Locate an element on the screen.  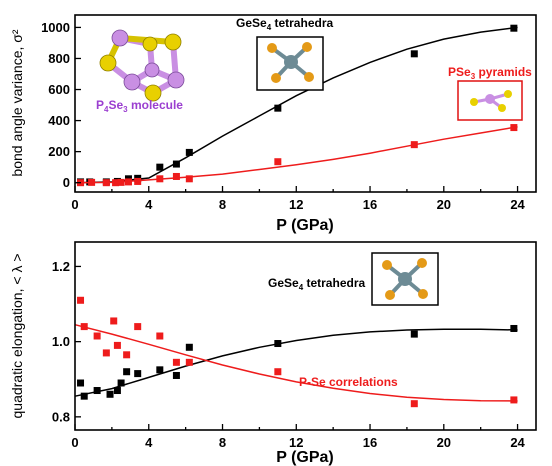
bottom-red-series-fit-line is located at coordinates (296, 362).